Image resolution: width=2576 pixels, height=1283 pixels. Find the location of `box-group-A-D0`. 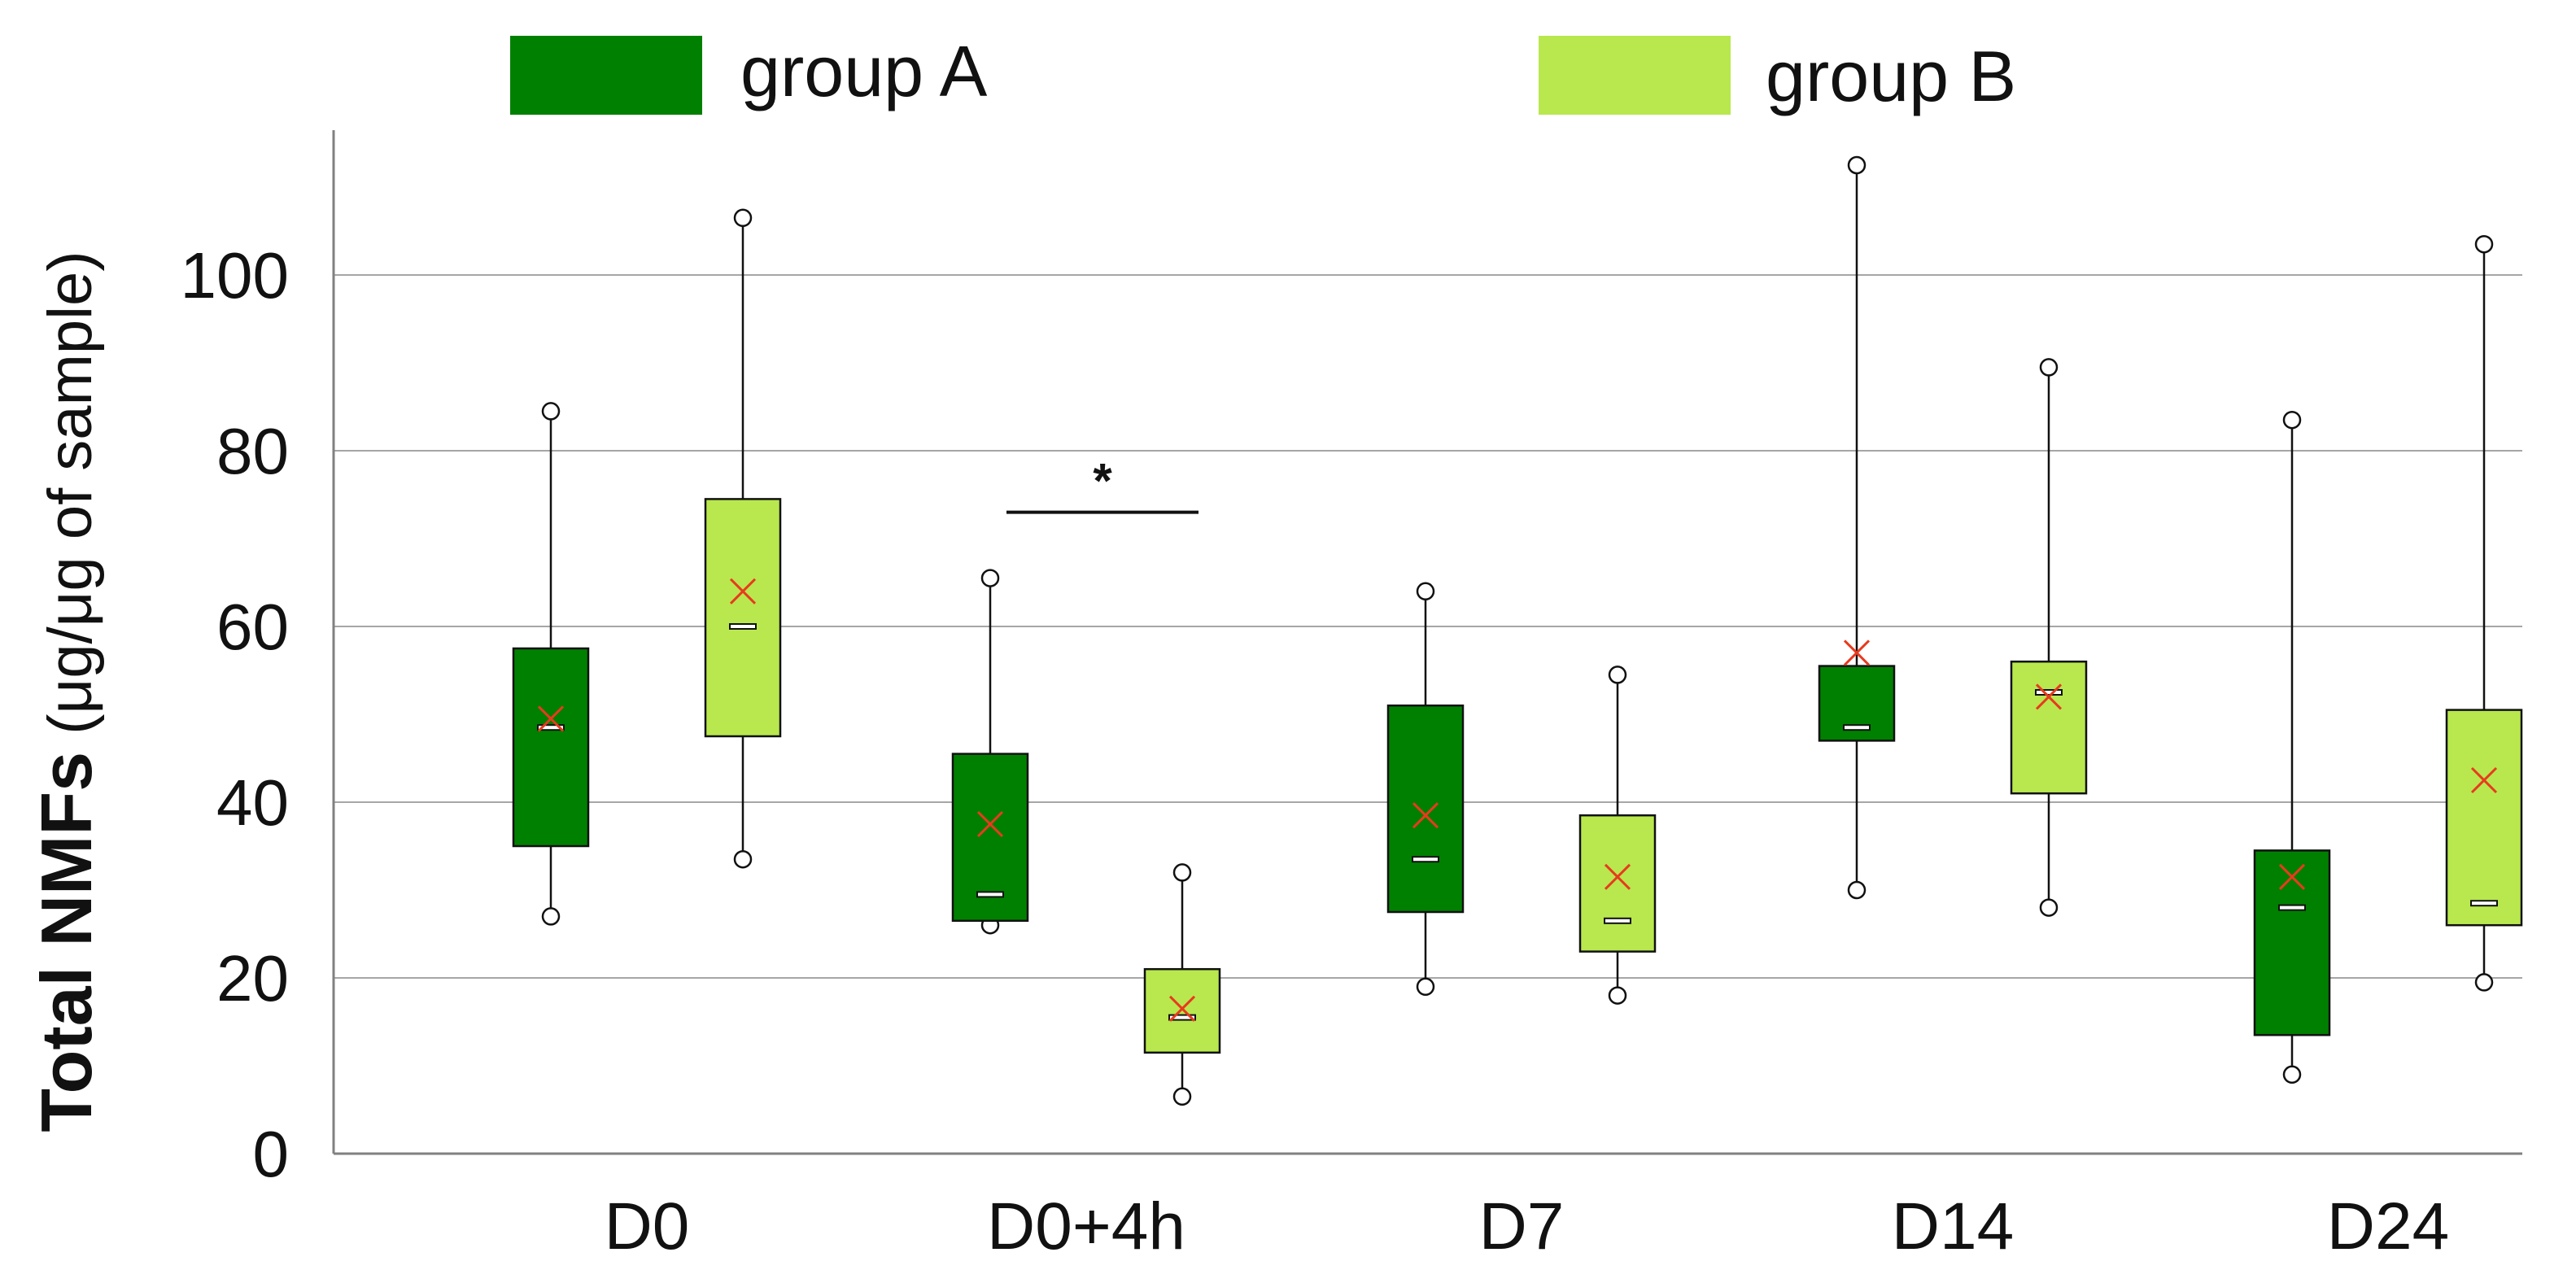

box-group-A-D0 is located at coordinates (551, 664).